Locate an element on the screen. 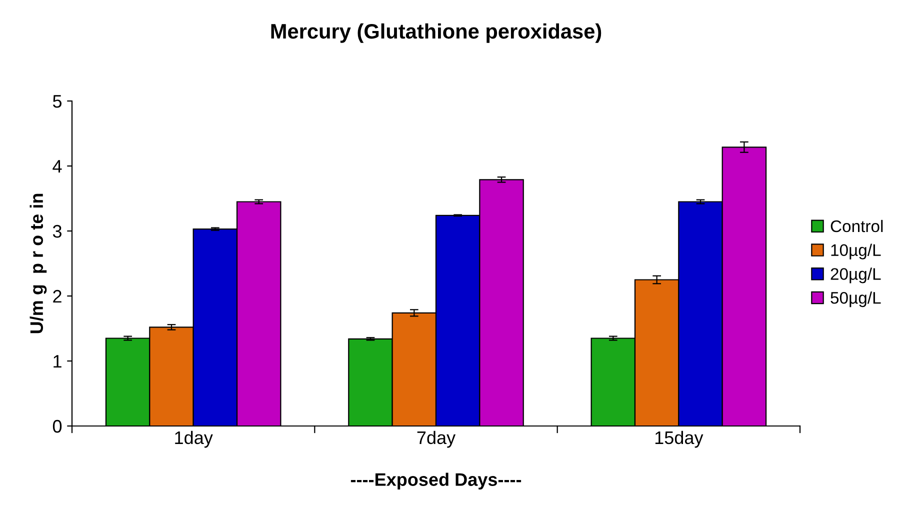 The height and width of the screenshot is (519, 914). y-tick-label: 4 is located at coordinates (57, 166).